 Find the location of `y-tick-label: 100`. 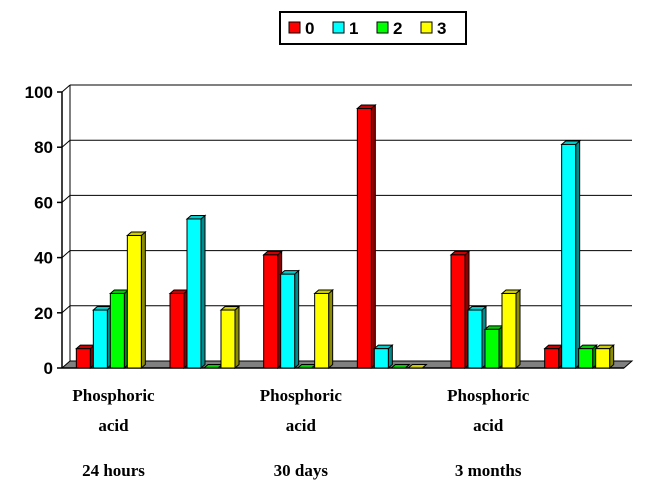

y-tick-label: 100 is located at coordinates (39, 92).